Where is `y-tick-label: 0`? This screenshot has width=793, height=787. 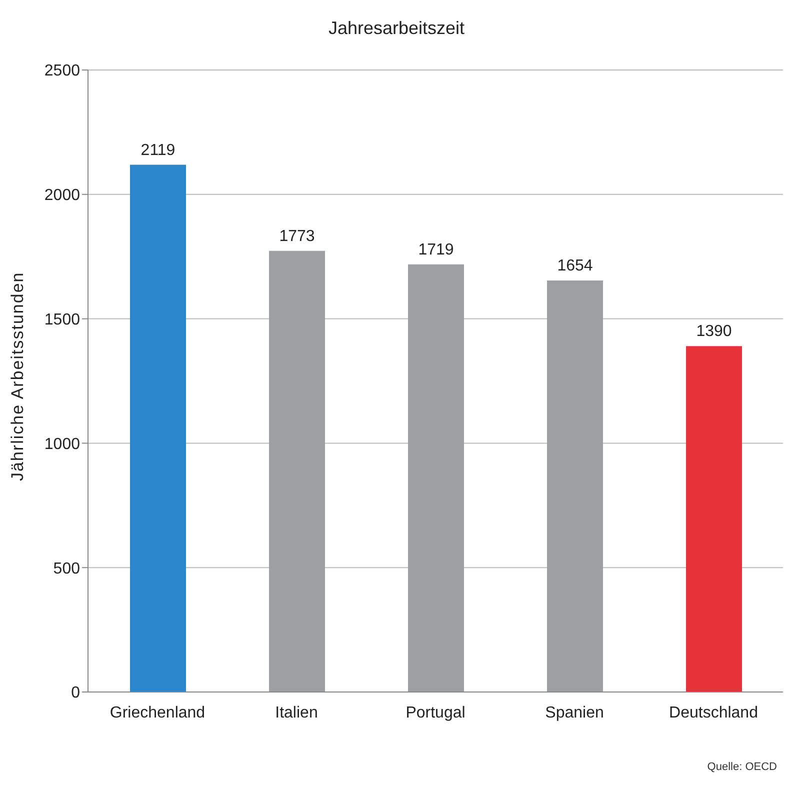 y-tick-label: 0 is located at coordinates (75, 693).